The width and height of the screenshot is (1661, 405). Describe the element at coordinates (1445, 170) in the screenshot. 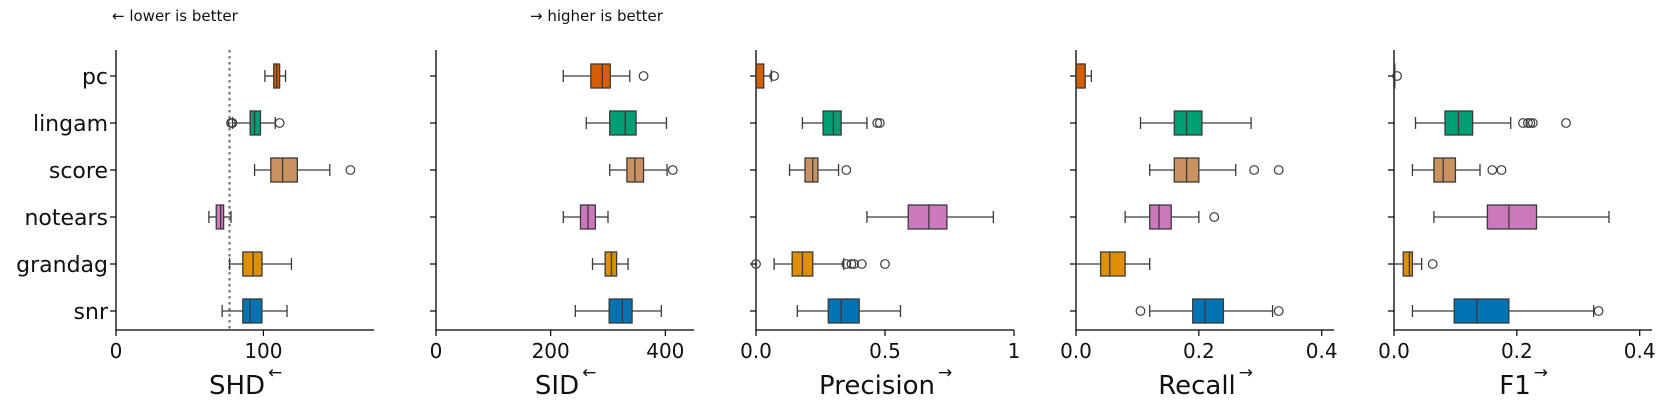

I see `f1-box-score` at that location.